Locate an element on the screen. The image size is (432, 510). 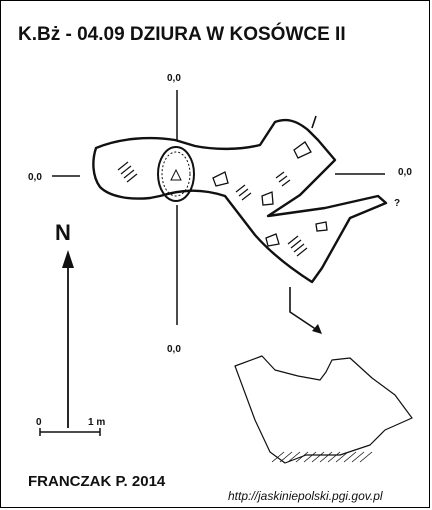
rock-blocks is located at coordinates (270, 194).